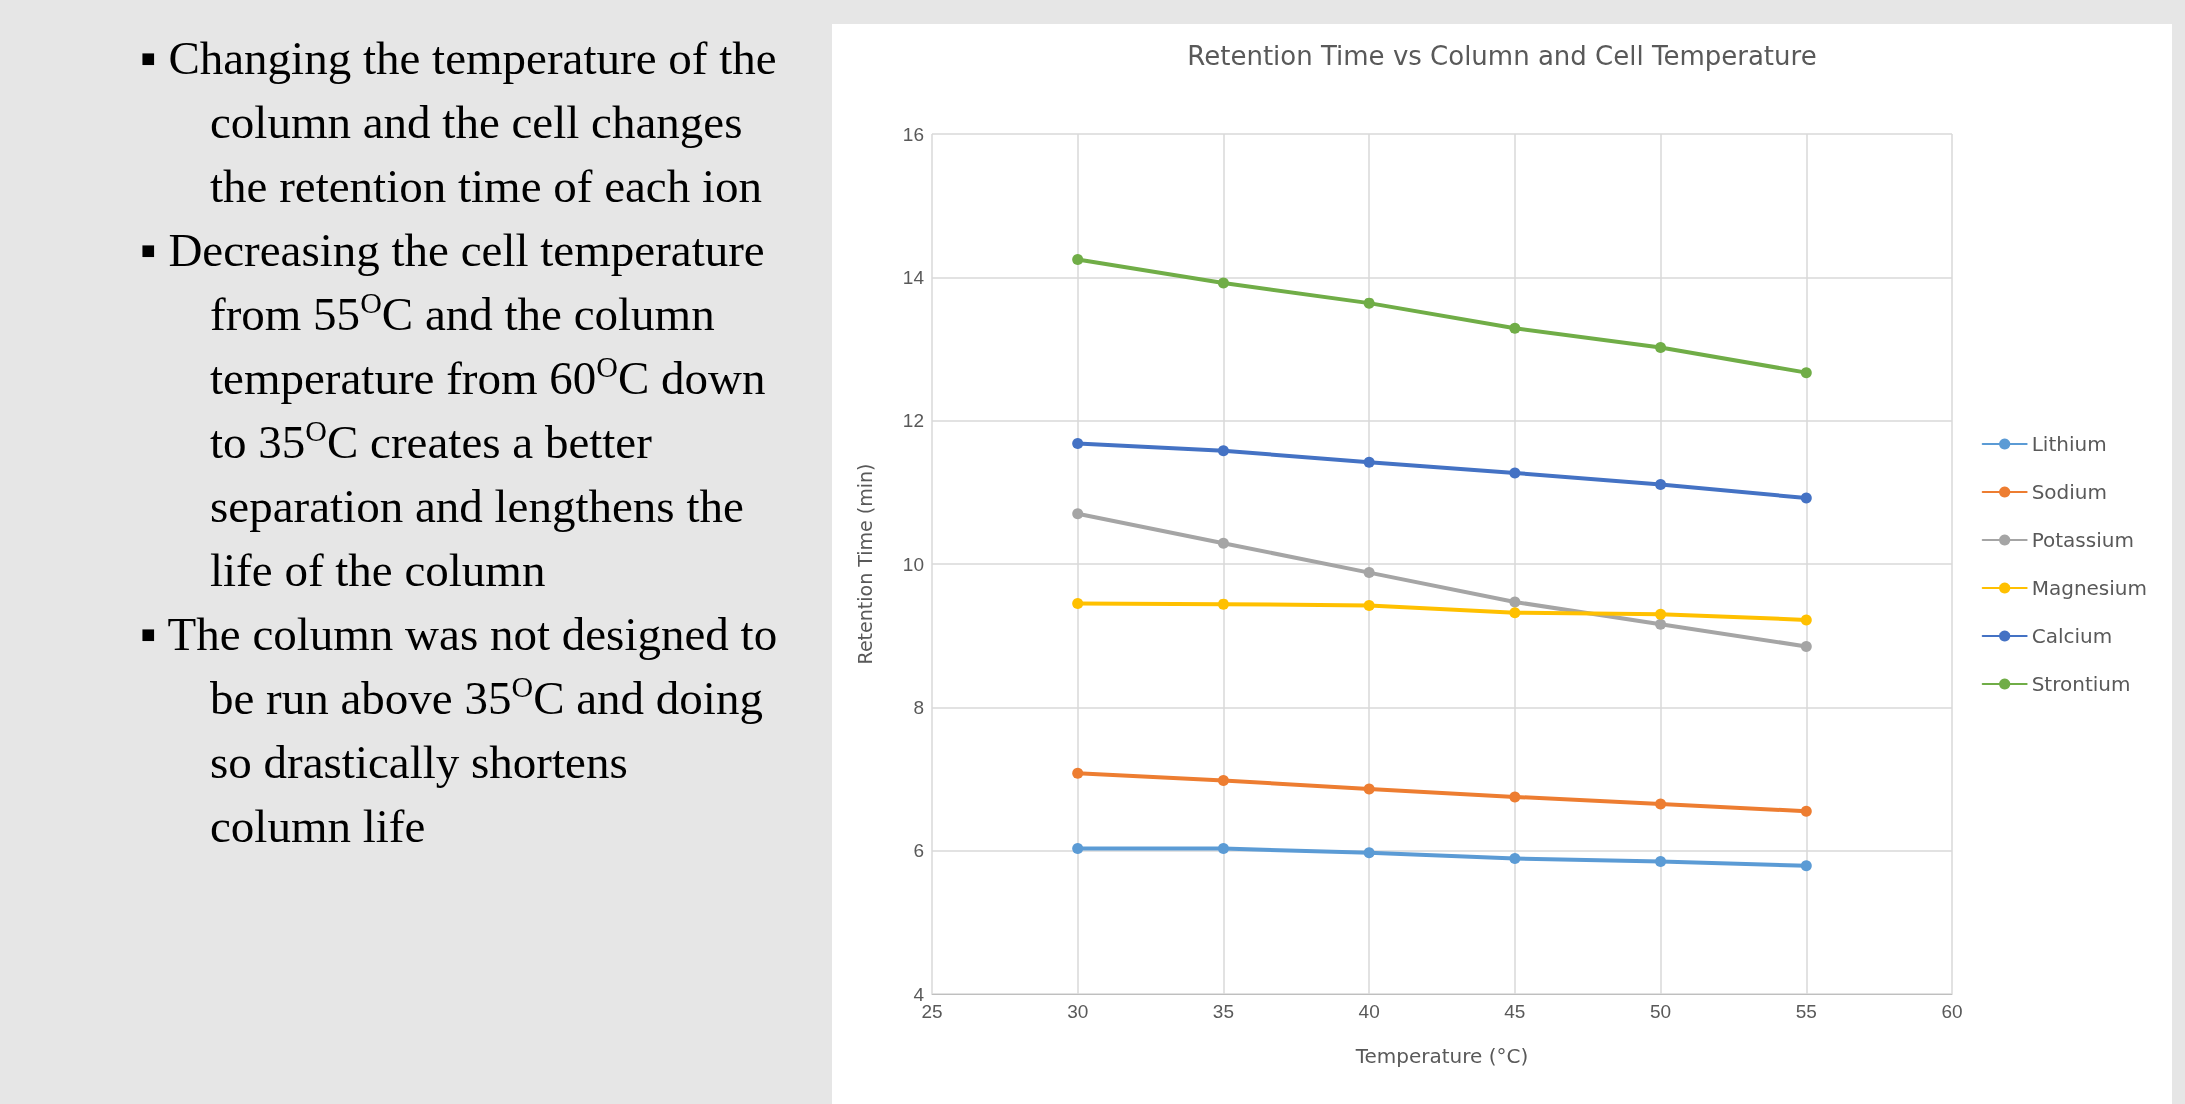  Describe the element at coordinates (913, 421) in the screenshot. I see `y-tick-label: 12` at that location.